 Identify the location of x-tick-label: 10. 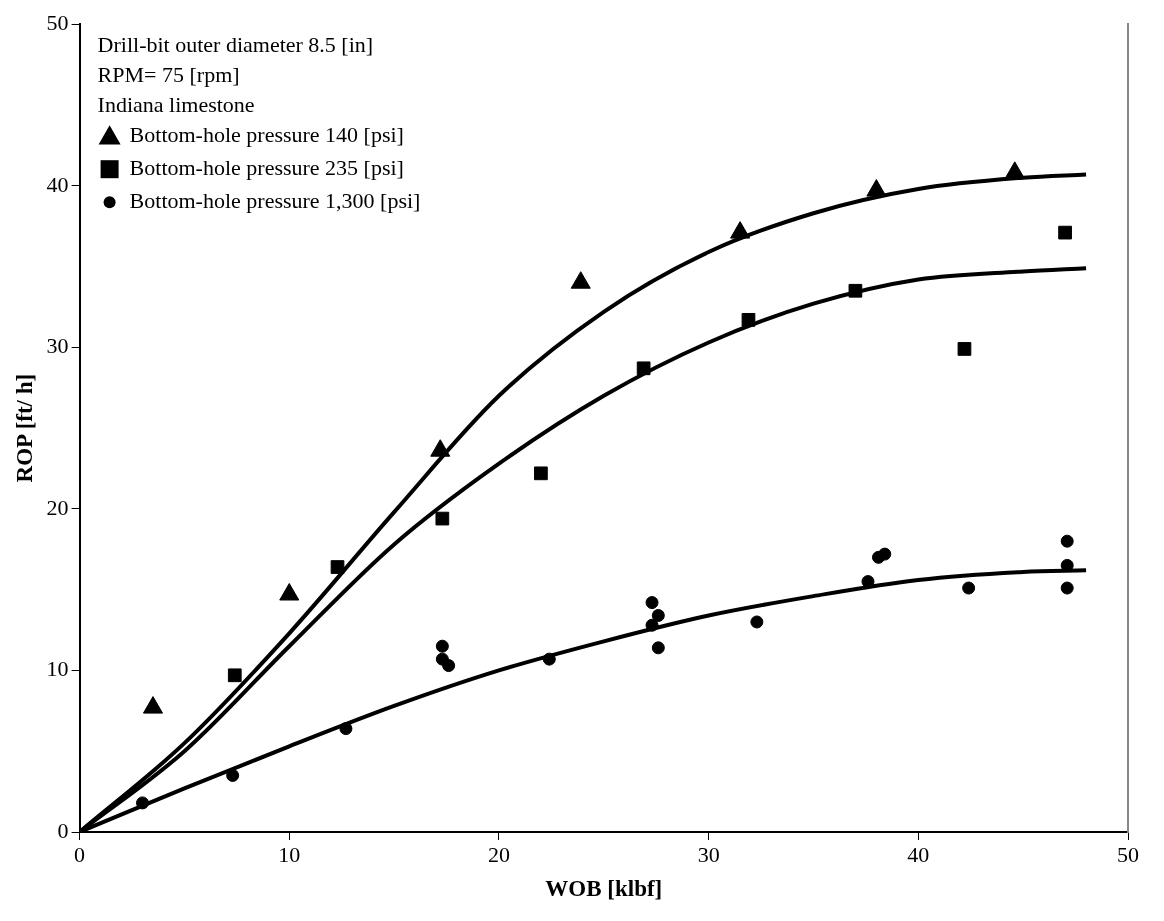
(289, 854).